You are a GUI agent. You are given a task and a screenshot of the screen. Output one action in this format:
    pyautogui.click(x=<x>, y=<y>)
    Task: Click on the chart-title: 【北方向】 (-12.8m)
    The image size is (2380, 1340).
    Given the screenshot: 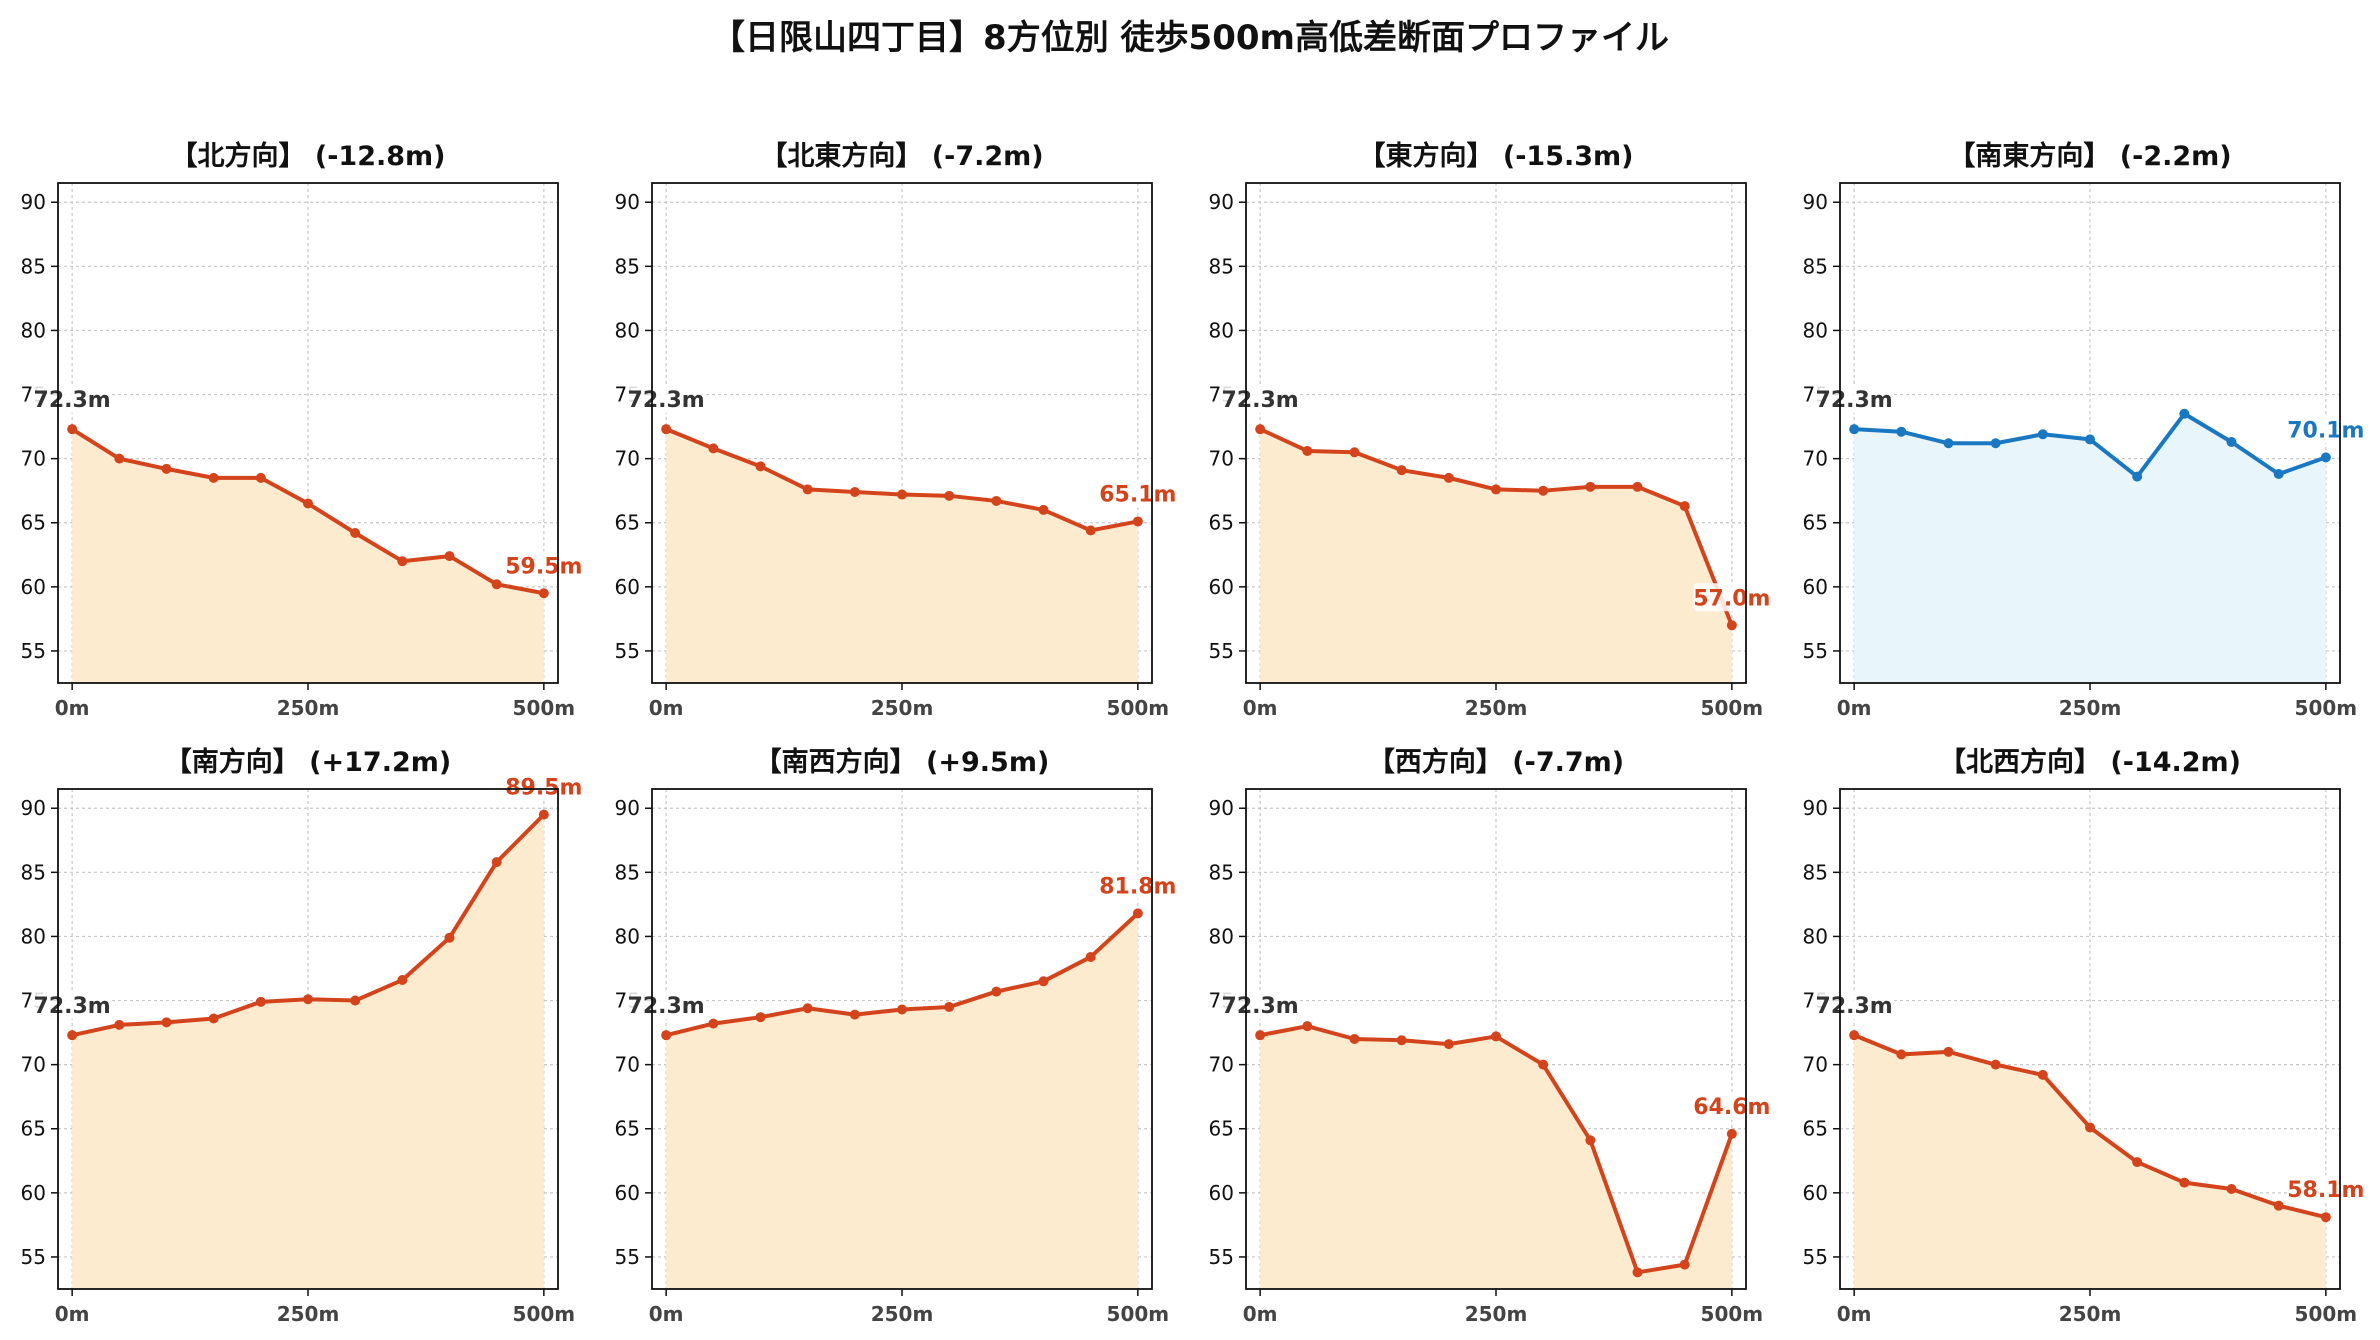 What is the action you would take?
    pyautogui.click(x=307, y=156)
    